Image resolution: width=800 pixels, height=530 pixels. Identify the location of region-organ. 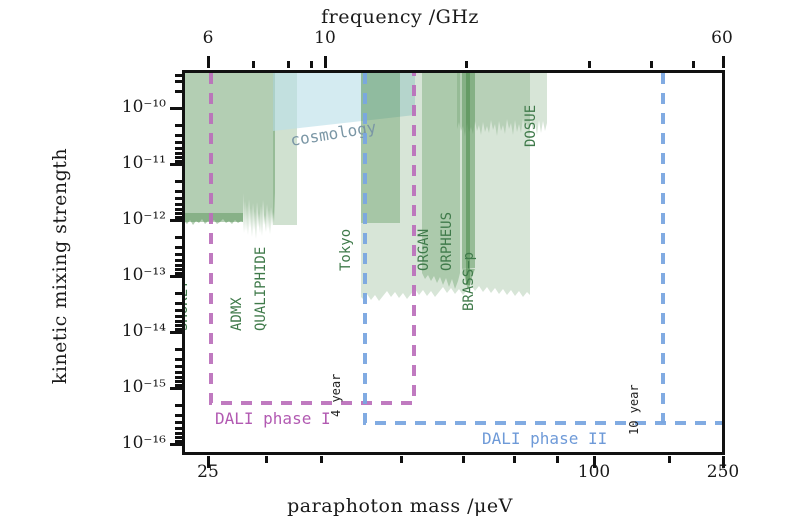
(441, 181).